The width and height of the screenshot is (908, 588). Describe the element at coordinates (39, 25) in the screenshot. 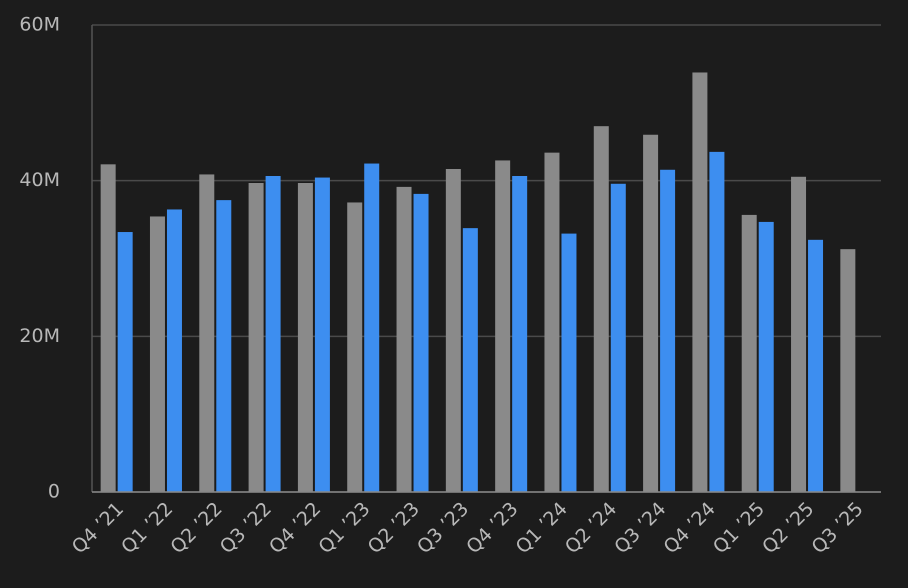

I see `y-tick-label: 60M` at that location.